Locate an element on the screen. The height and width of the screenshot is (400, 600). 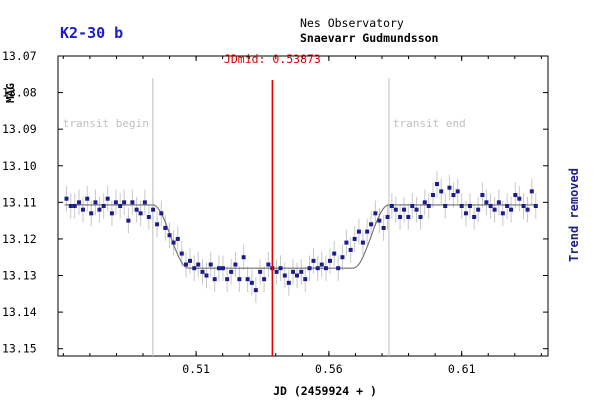
trend-removed-label: Trend removed is located at coordinates (574, 215).